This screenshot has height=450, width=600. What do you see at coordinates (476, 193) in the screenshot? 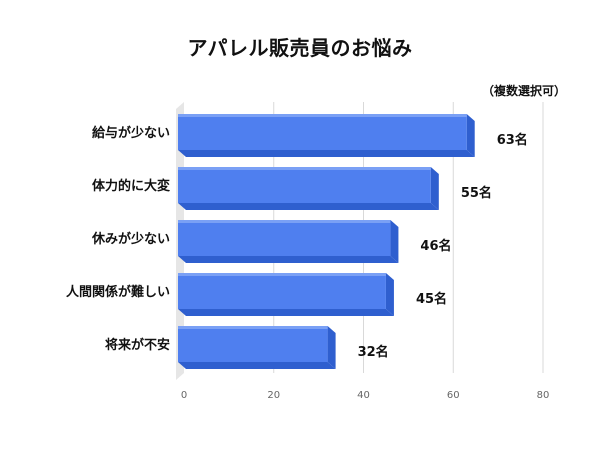
I see `value-label-2: 55名` at bounding box center [476, 193].